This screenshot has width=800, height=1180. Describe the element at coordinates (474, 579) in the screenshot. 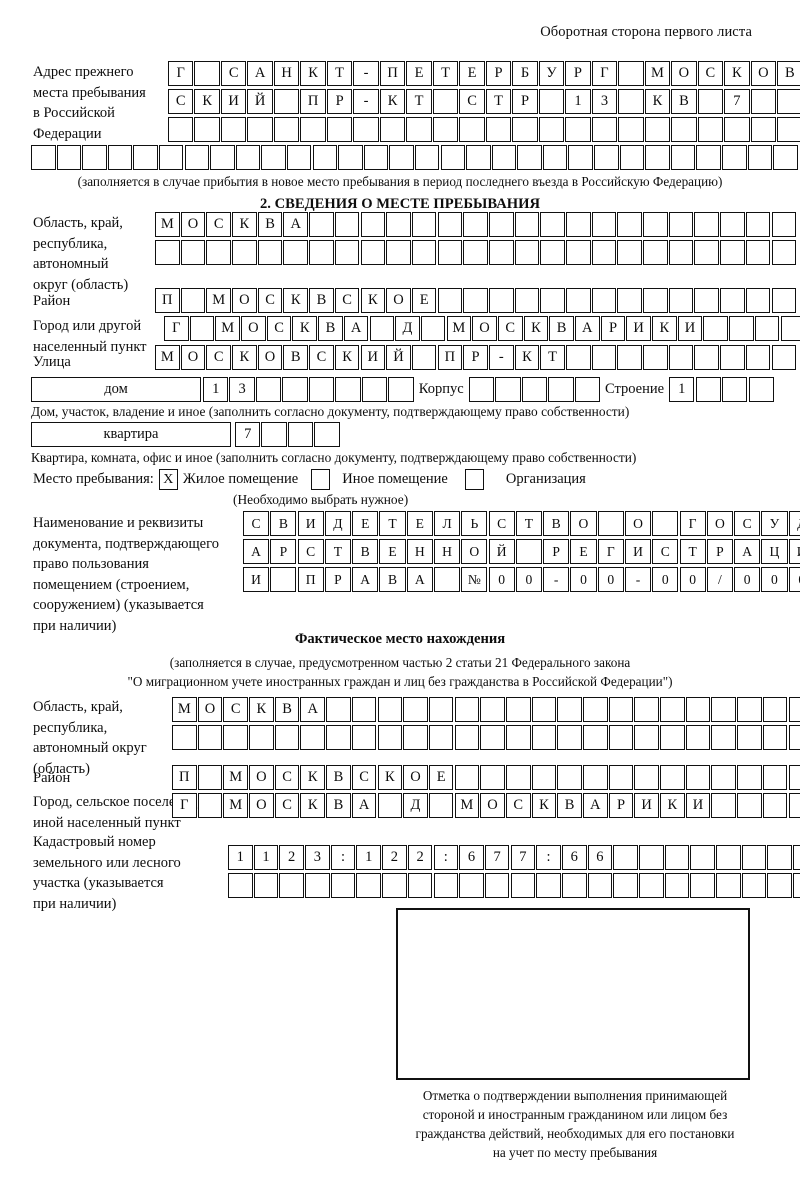

I see `char-cell: №` at that location.